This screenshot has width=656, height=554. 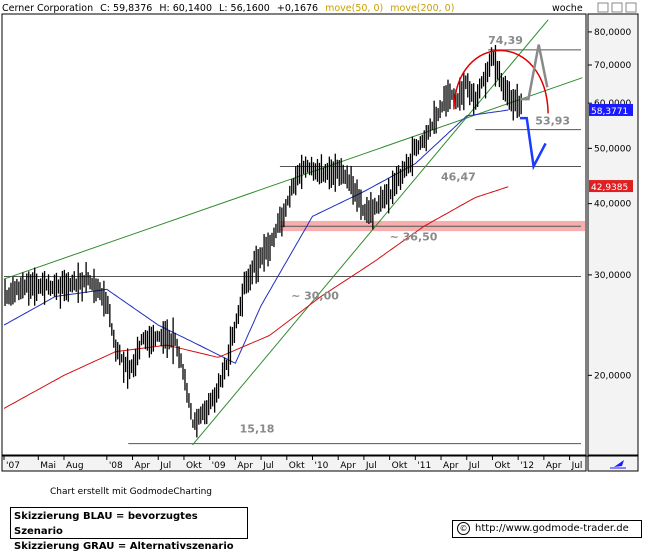 What do you see at coordinates (552, 121) in the screenshot?
I see `level-label: 53,93` at bounding box center [552, 121].